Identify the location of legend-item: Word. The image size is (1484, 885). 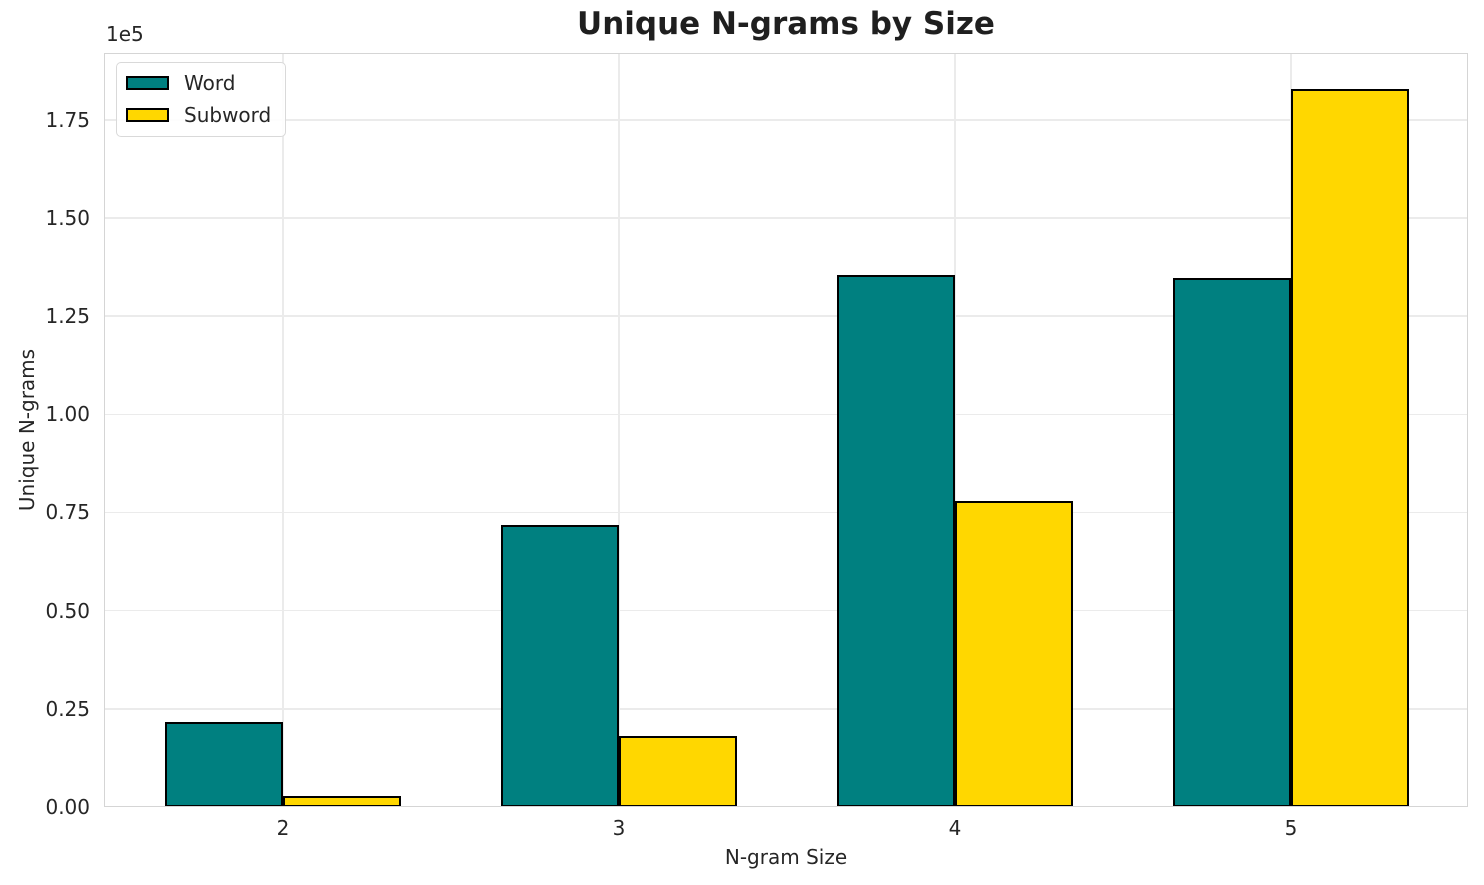
(198, 83).